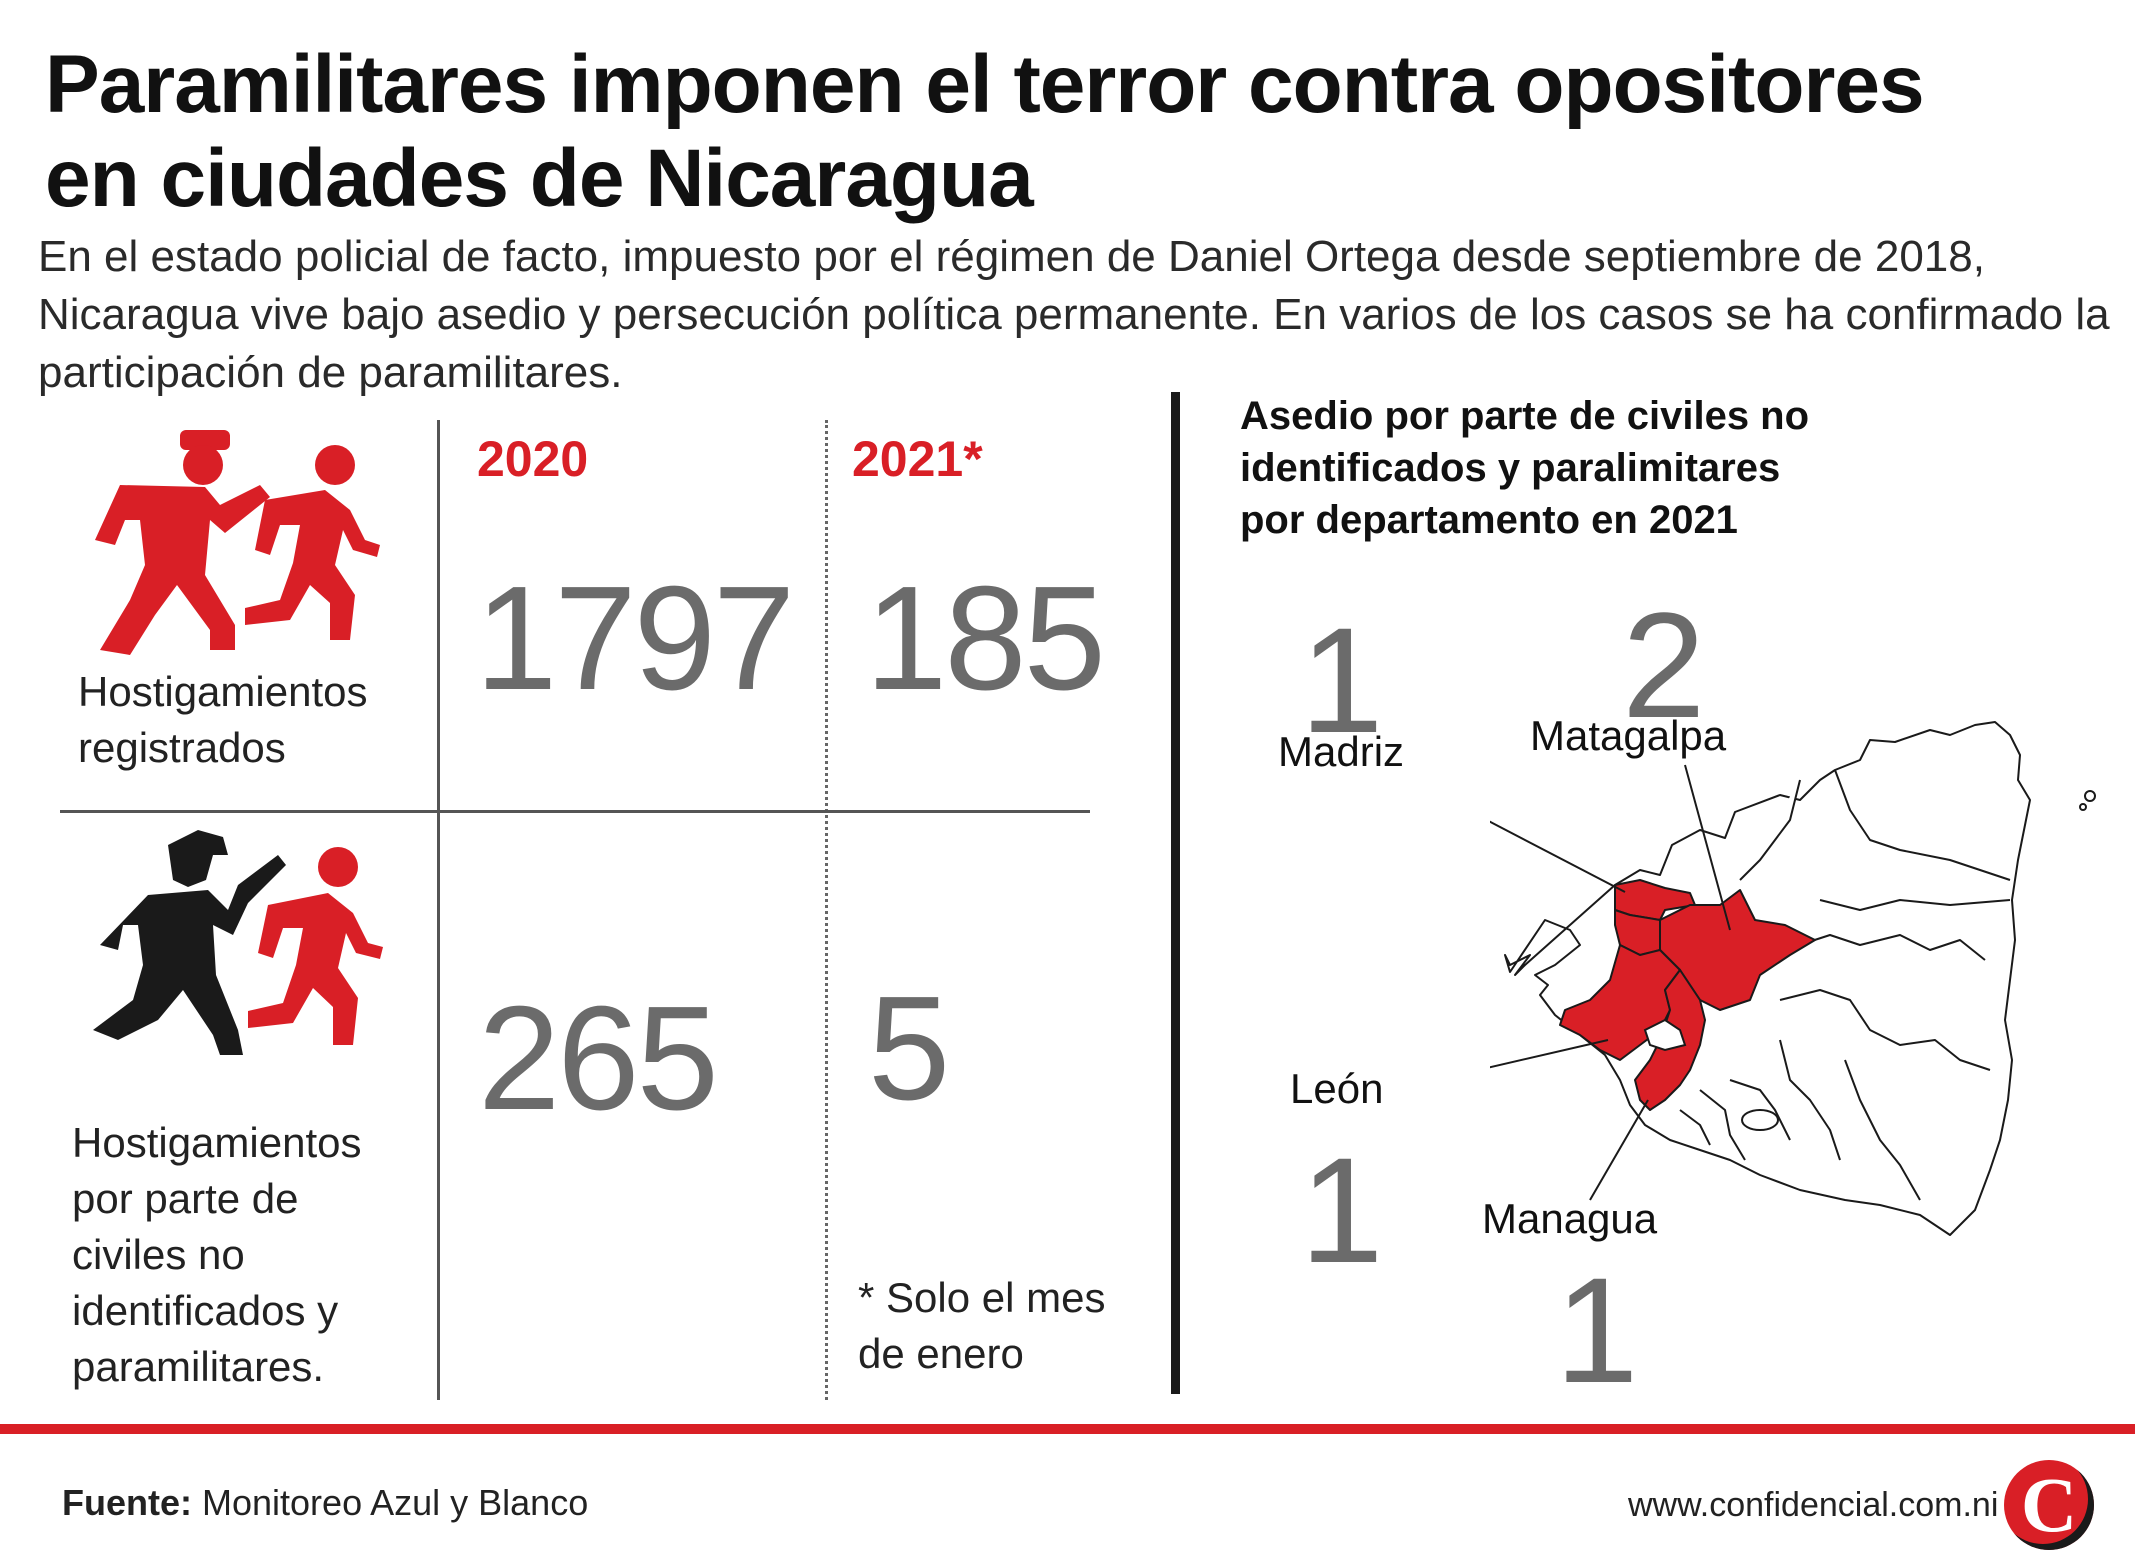  Describe the element at coordinates (635, 638) in the screenshot. I see `row1-value-2020: 1797` at that location.